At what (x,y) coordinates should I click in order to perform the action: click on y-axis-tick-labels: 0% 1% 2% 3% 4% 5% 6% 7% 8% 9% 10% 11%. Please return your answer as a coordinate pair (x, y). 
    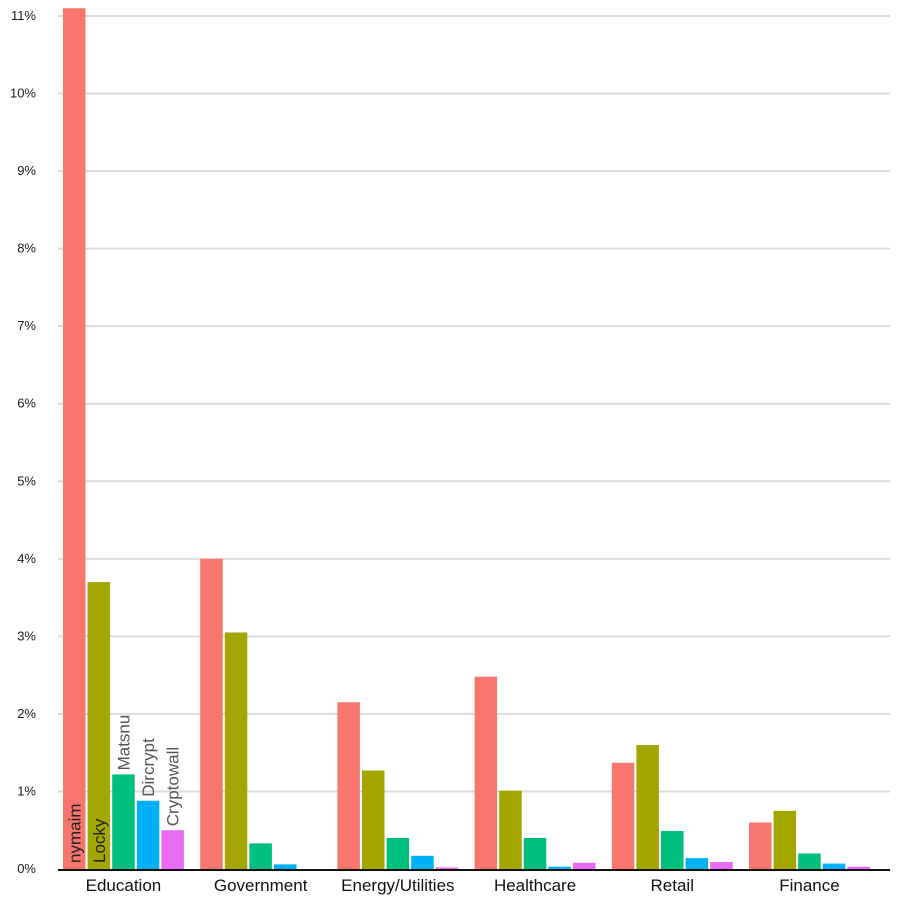
    Looking at the image, I should click on (23, 442).